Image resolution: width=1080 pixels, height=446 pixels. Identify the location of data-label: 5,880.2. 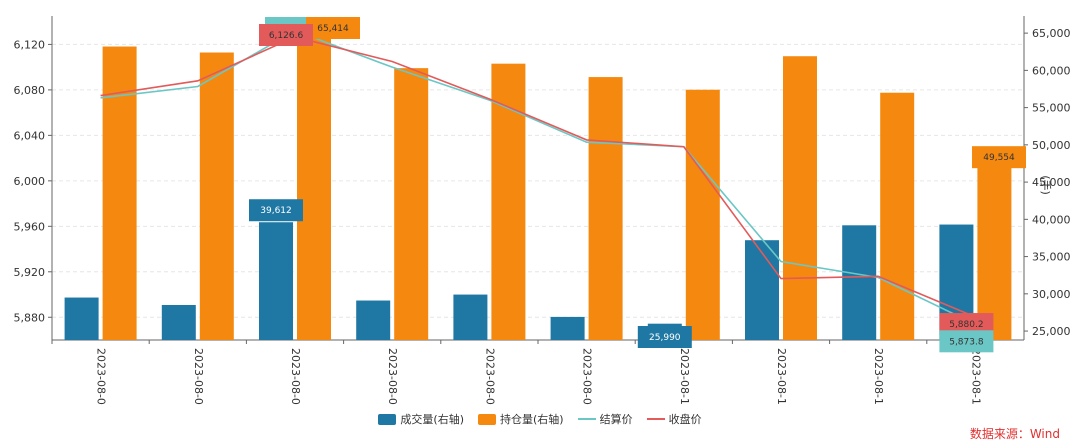
(966, 325).